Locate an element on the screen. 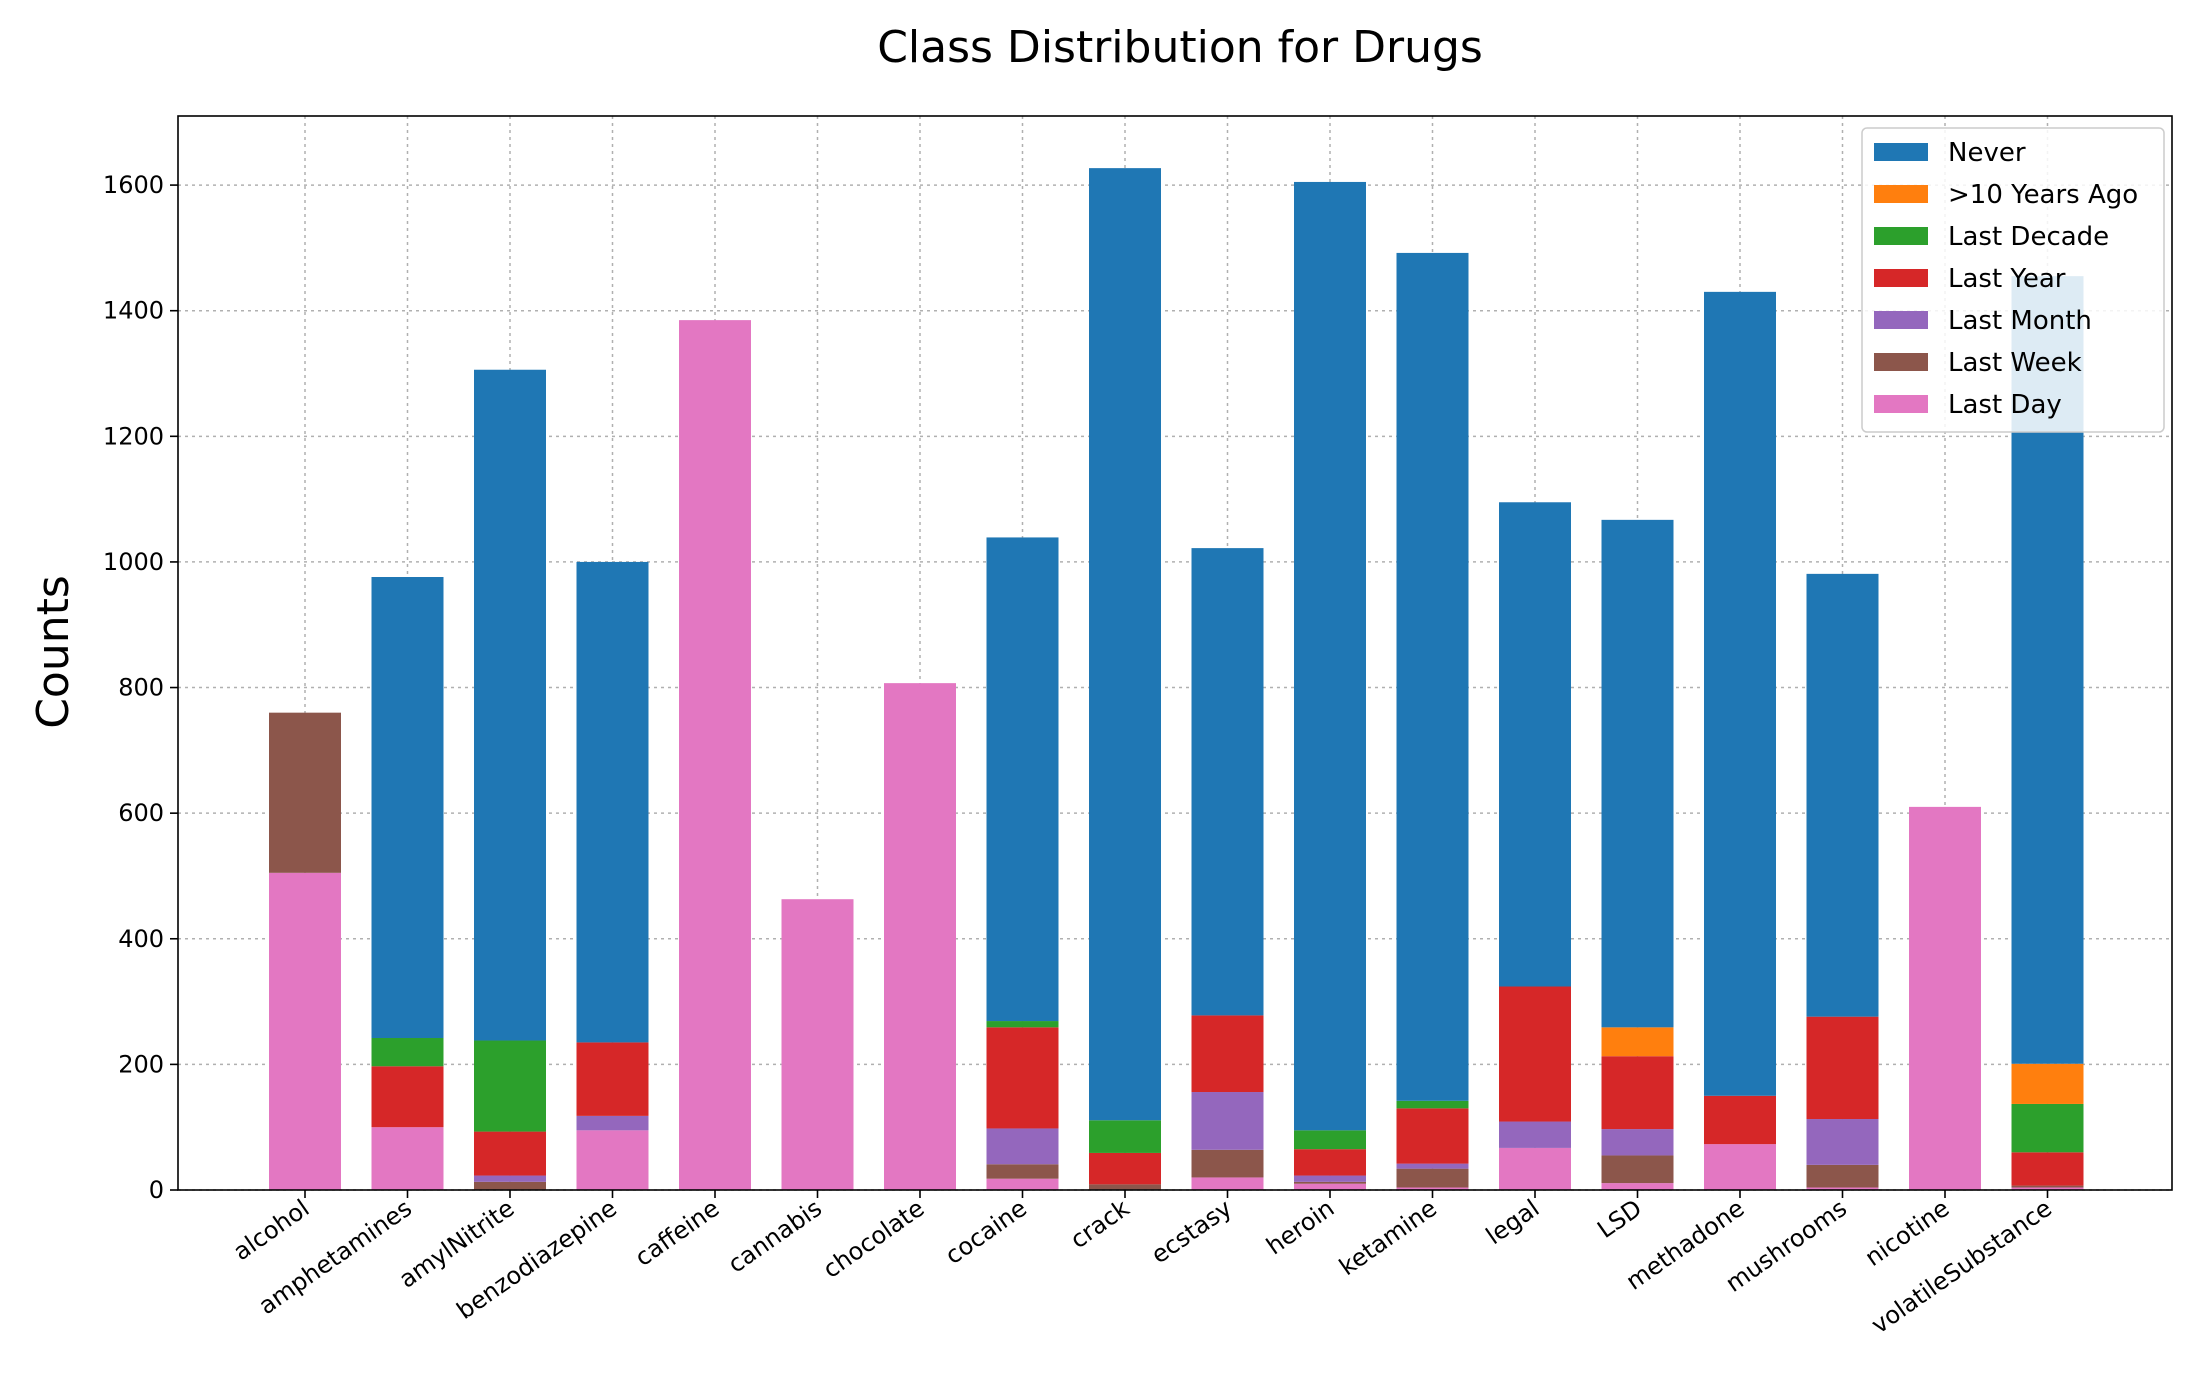 This screenshot has height=1400, width=2200. bar-amylnitrite-never is located at coordinates (510, 705).